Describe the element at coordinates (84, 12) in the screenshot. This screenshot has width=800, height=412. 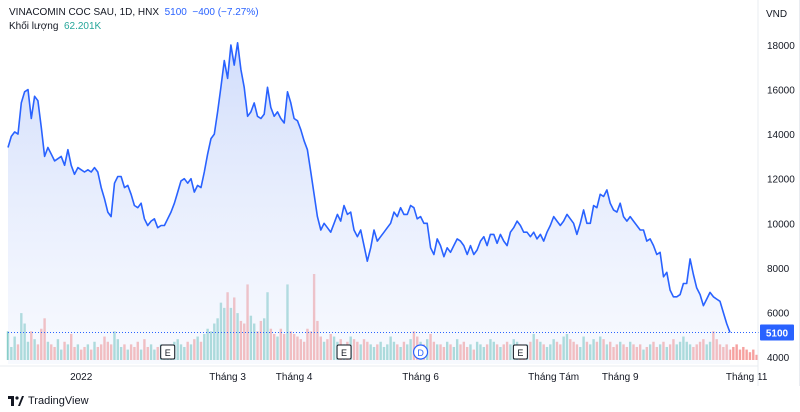
I see `symbol-title: VINACOMIN COC SAU, 1D, HNX` at that location.